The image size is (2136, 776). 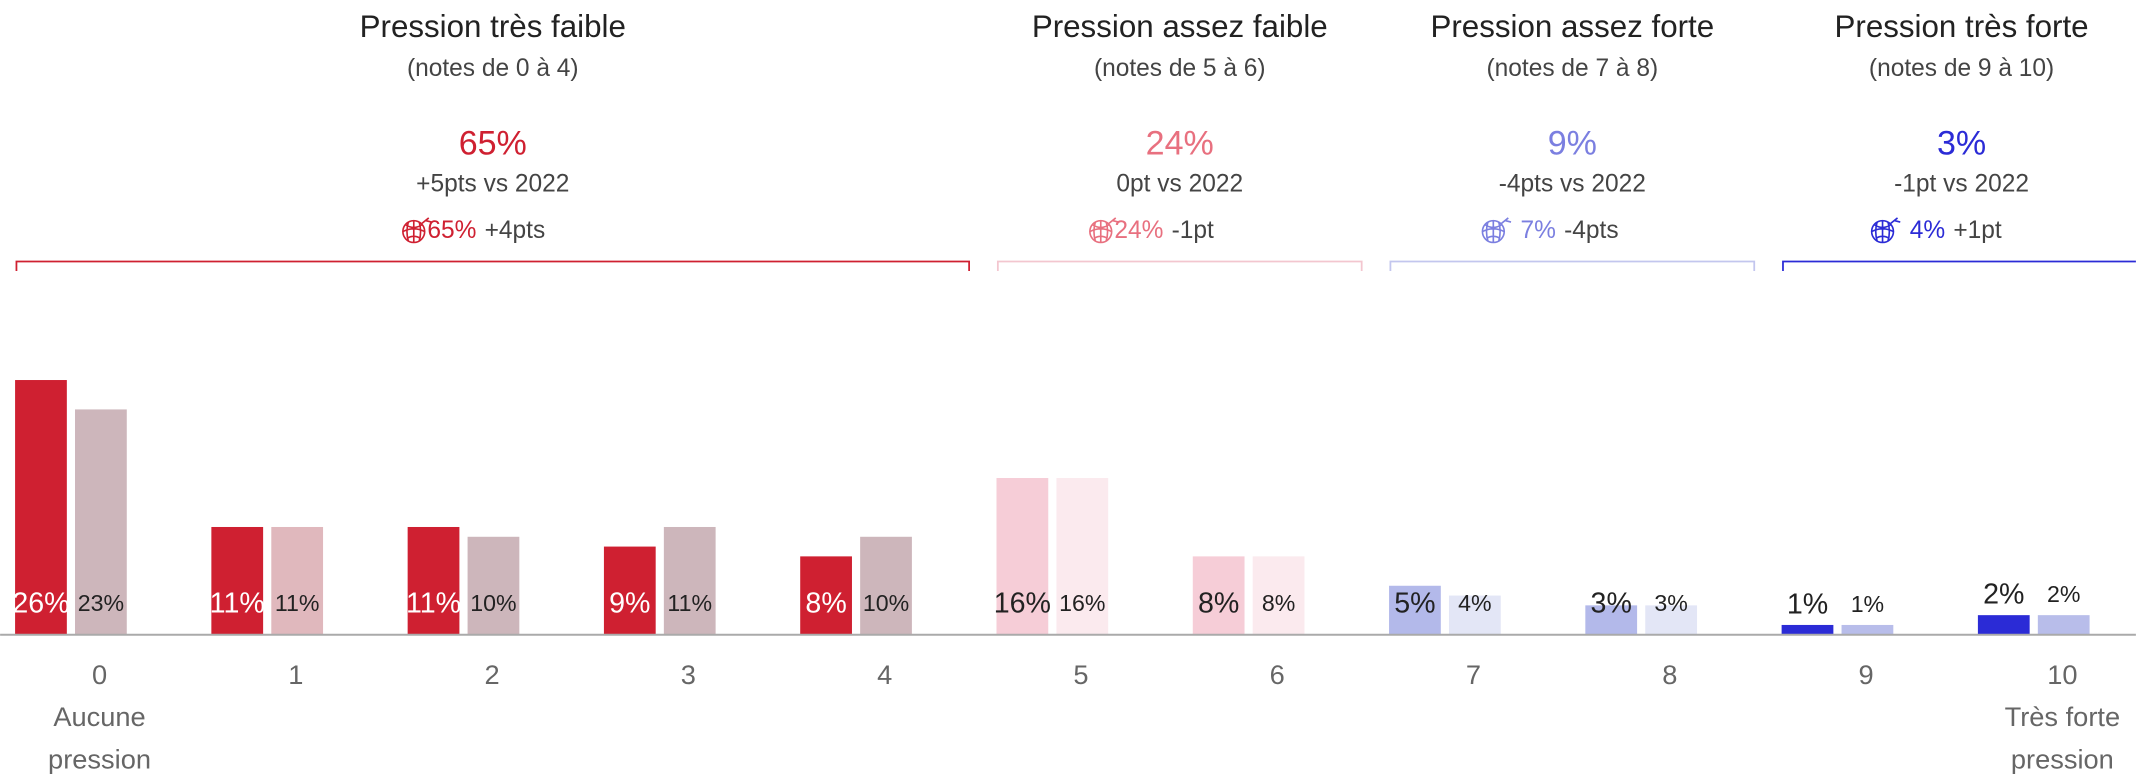 I want to click on icon-share: 4%, so click(x=1927, y=230).